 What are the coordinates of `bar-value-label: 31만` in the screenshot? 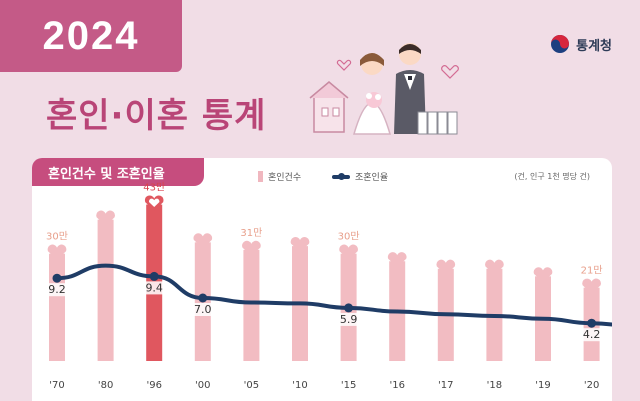 It's located at (251, 233).